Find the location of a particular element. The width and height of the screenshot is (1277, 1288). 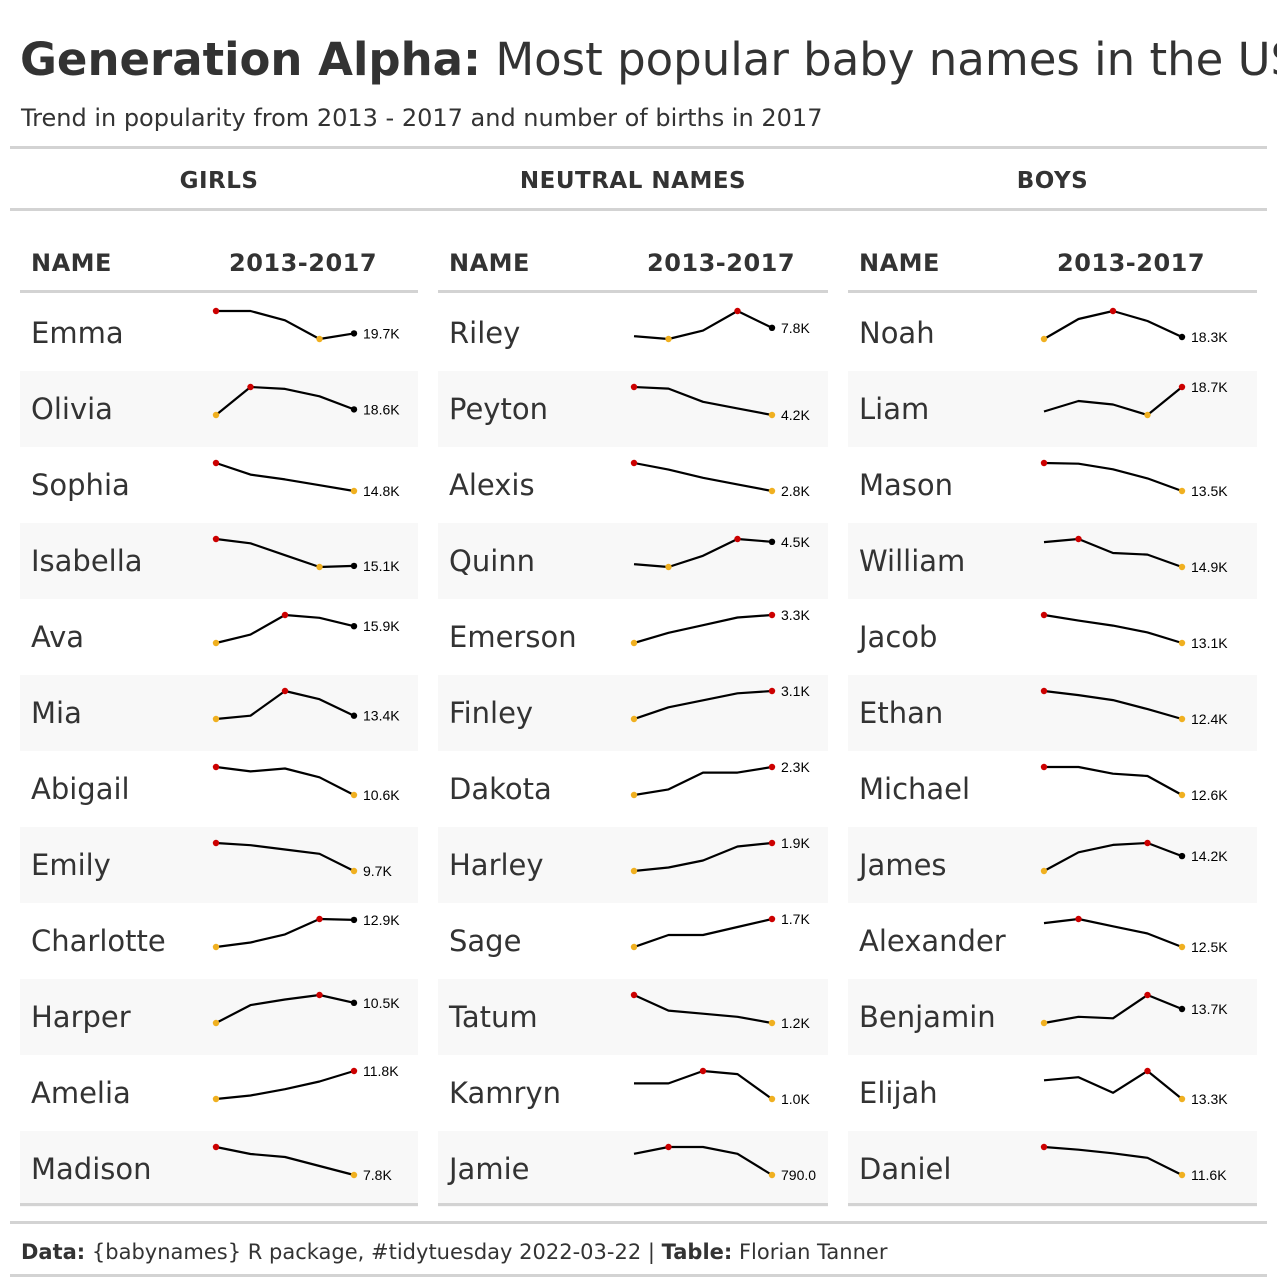

sparkline: 13.7K is located at coordinates (1134, 1009).